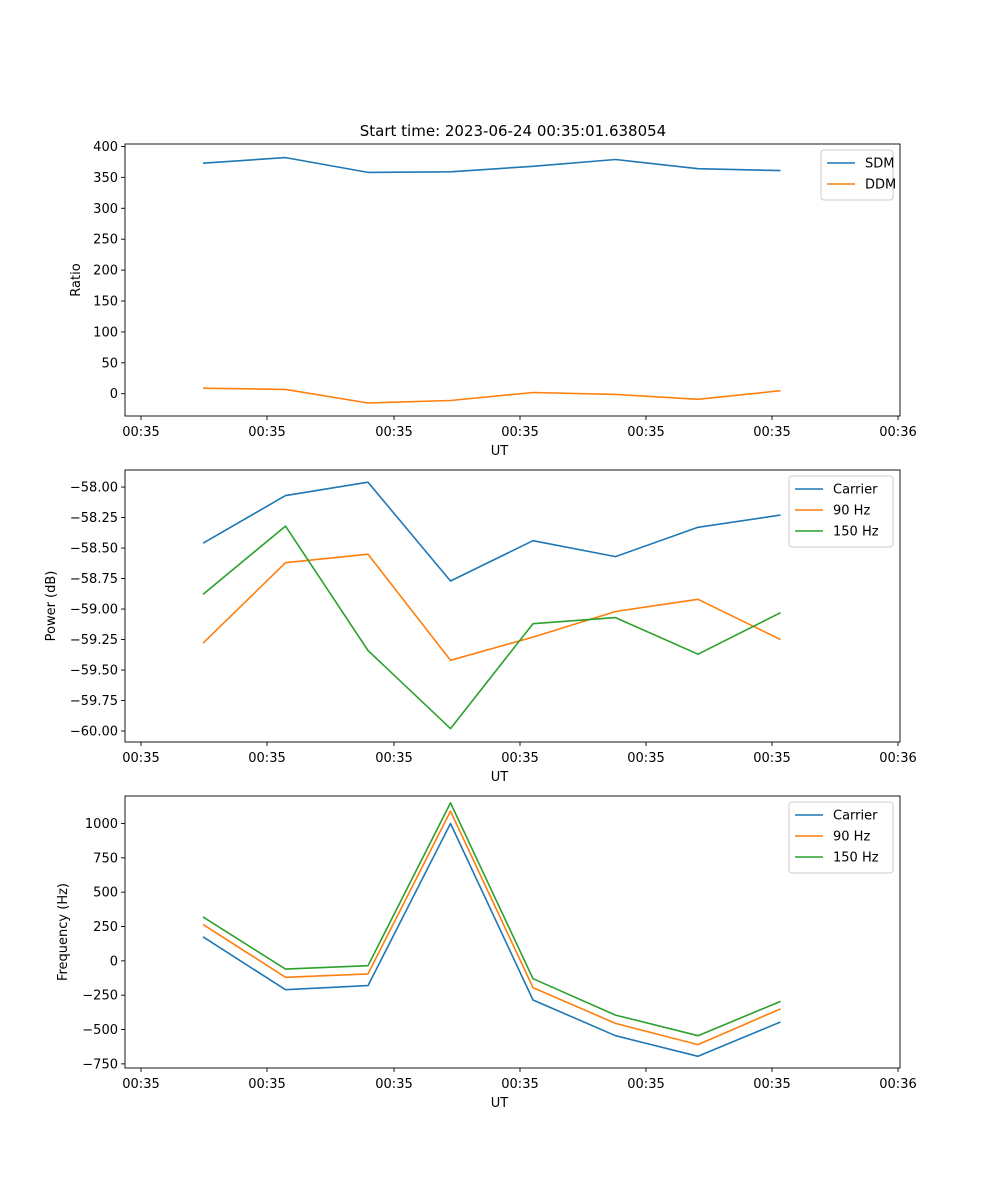 The height and width of the screenshot is (1200, 1000). I want to click on y-tick-label: 500, so click(105, 893).